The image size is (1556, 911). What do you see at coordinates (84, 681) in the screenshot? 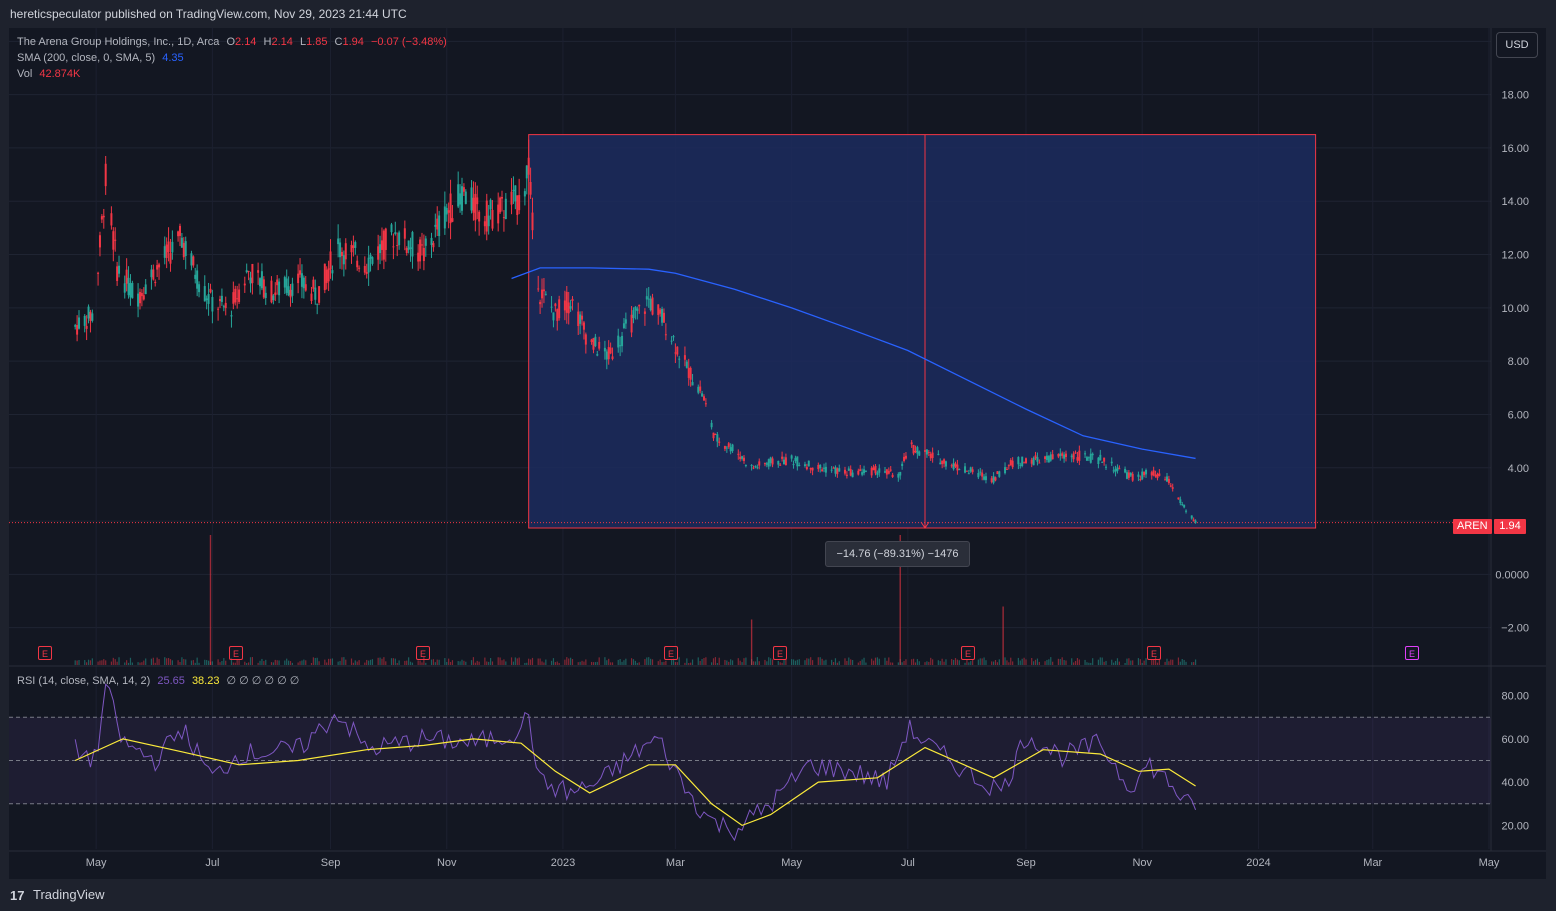
I see `rsi-label: RSI (14, close, SMA, 14, 2)` at bounding box center [84, 681].